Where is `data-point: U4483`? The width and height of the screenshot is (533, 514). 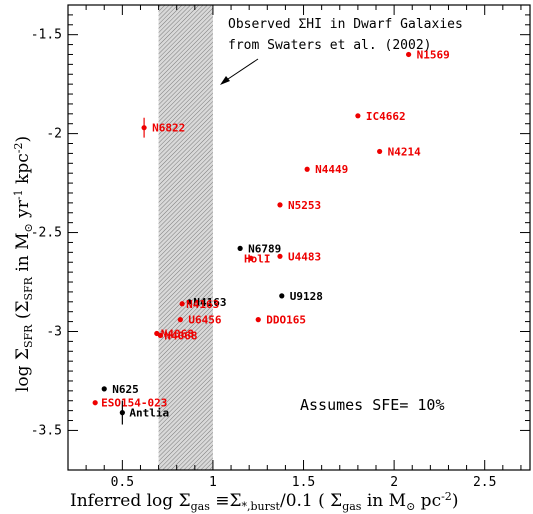 data-point: U4483 is located at coordinates (299, 256).